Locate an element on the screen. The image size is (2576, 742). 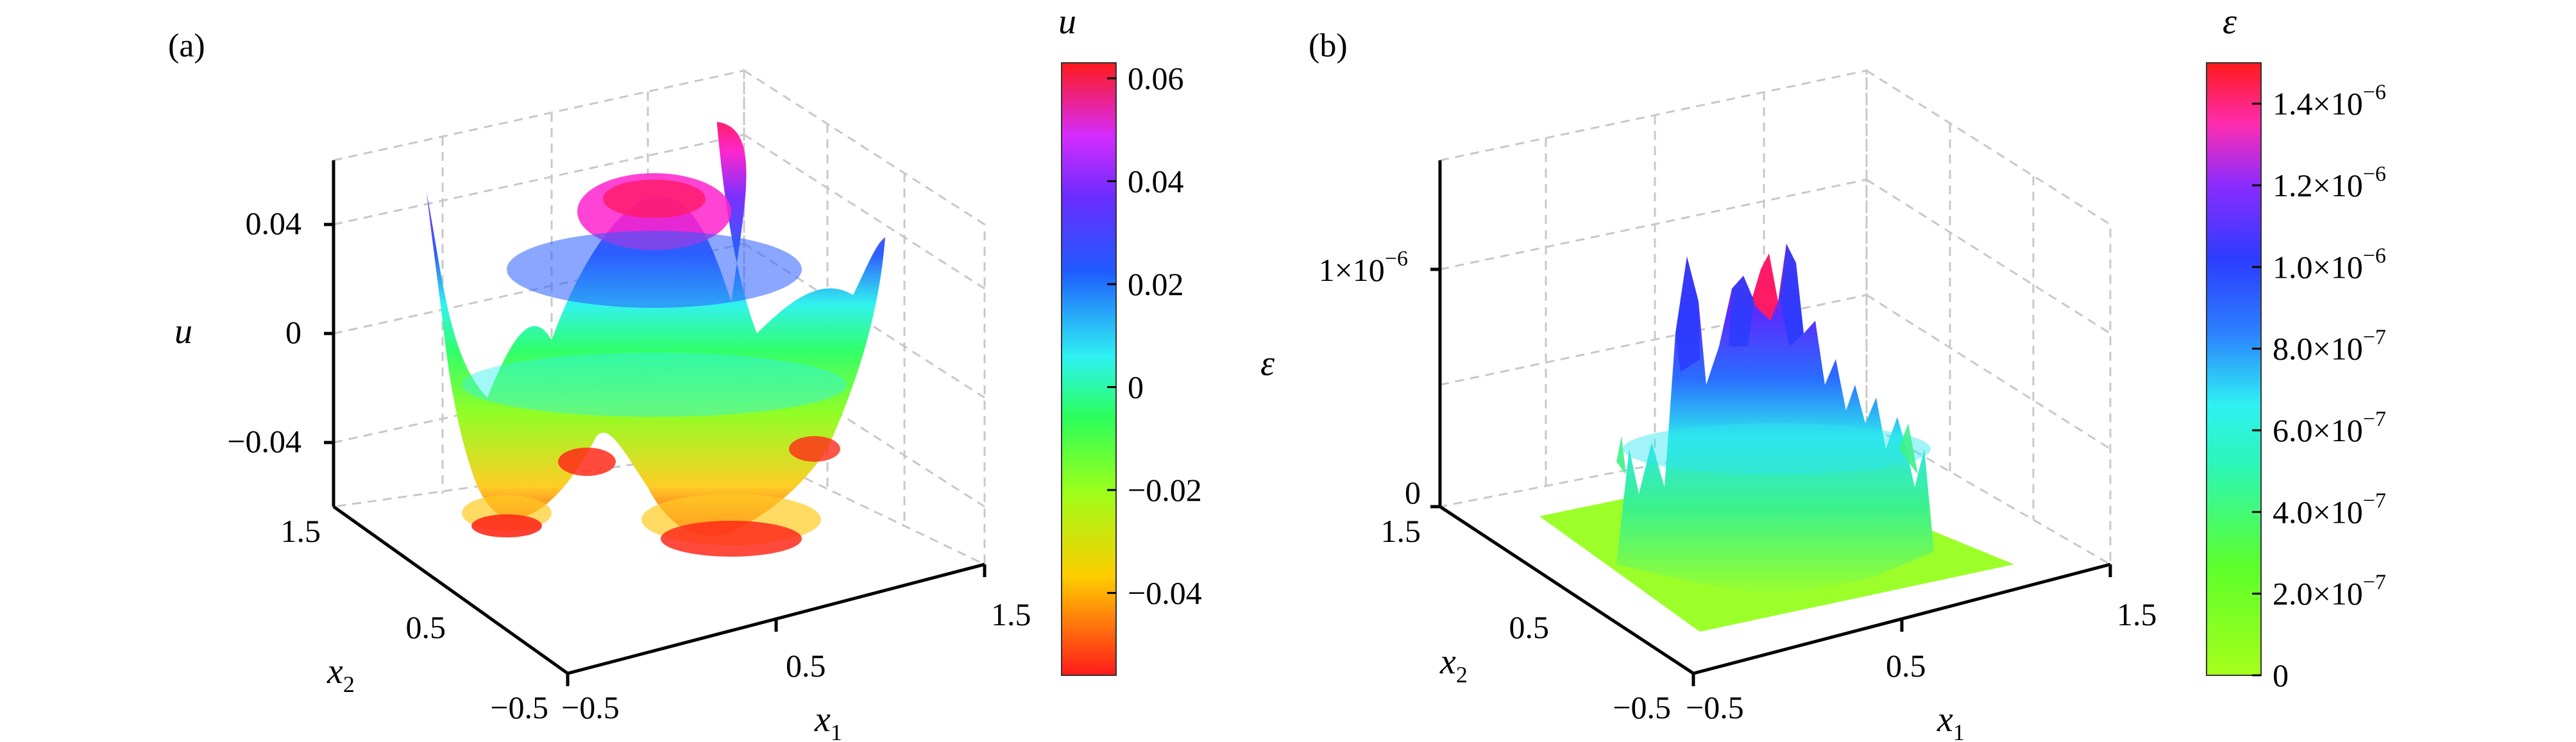
panel-b-y-tick-1: 1.5 is located at coordinates (1401, 531).